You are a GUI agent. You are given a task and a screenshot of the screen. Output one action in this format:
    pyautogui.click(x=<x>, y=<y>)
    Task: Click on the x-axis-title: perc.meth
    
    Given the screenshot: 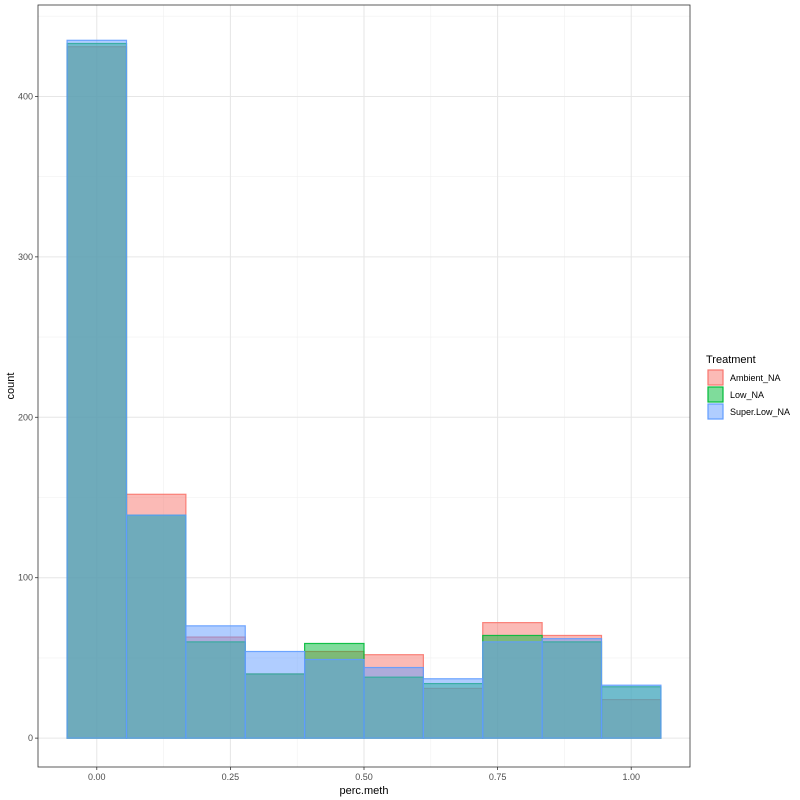 What is the action you would take?
    pyautogui.click(x=364, y=791)
    